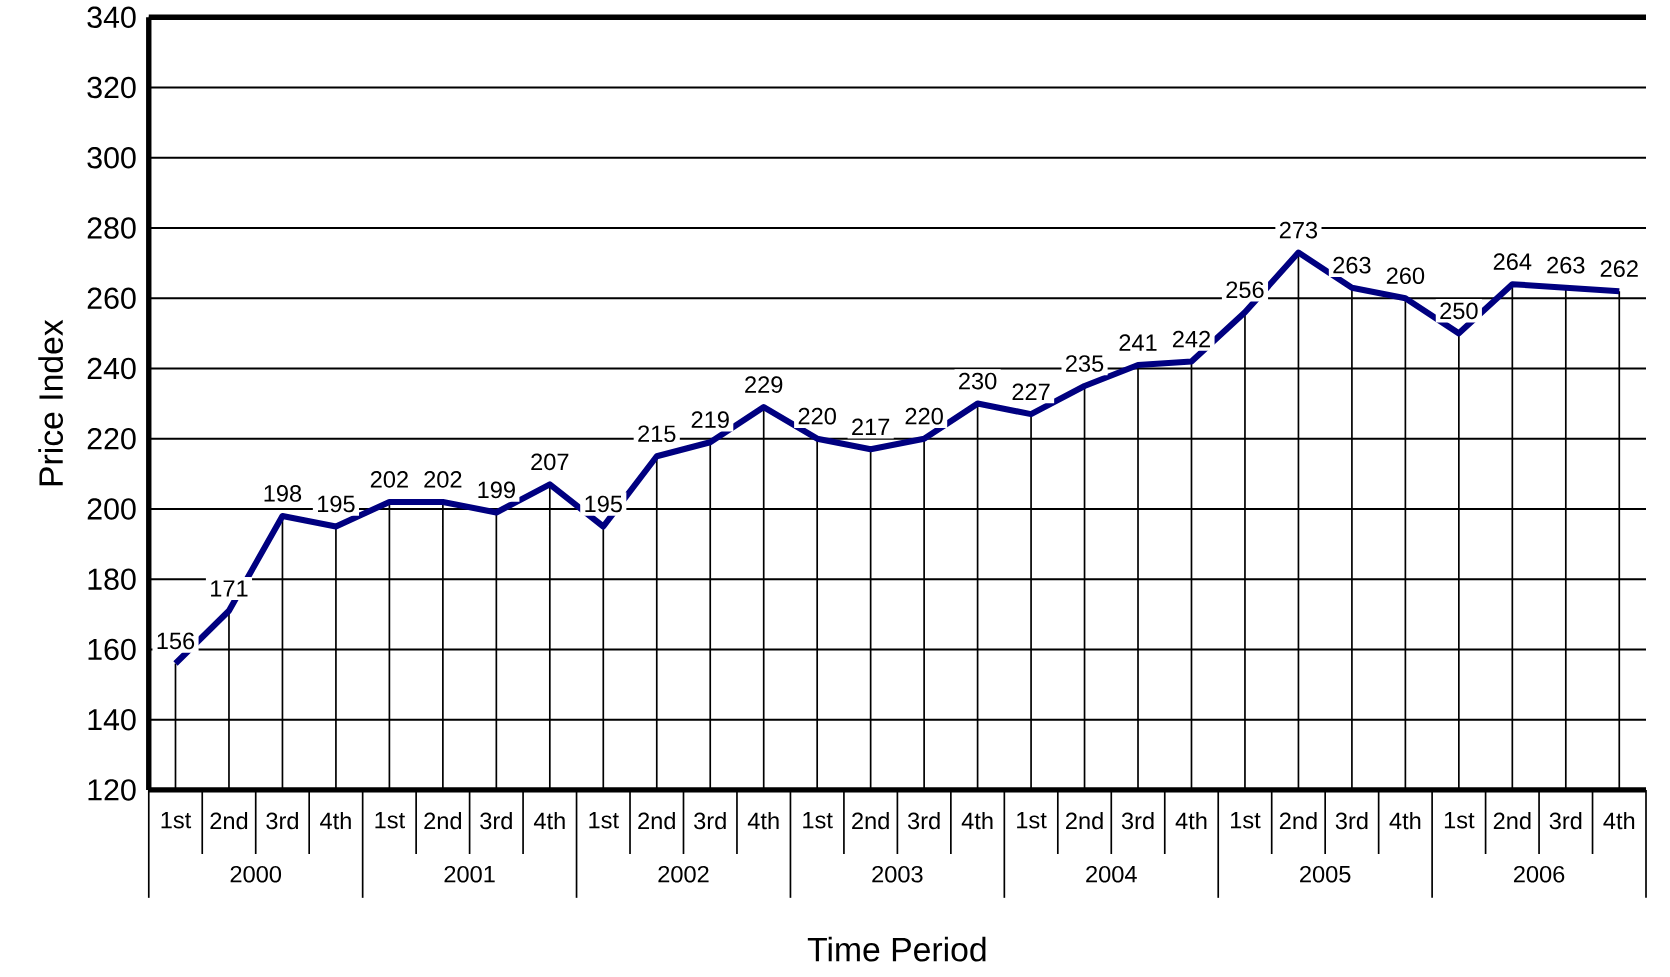 The image size is (1670, 977). Describe the element at coordinates (1539, 874) in the screenshot. I see `text: 2006` at that location.